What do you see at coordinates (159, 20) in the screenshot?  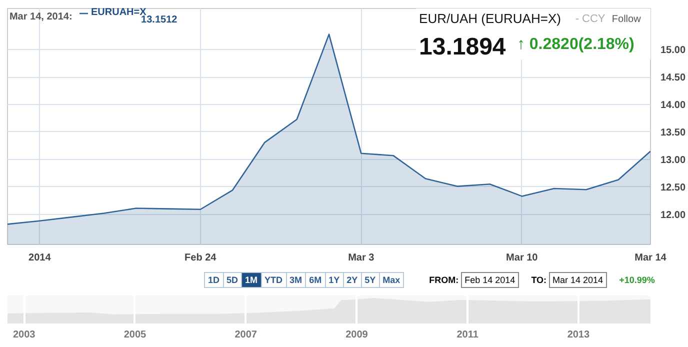 I see `annotation: 13.1512` at bounding box center [159, 20].